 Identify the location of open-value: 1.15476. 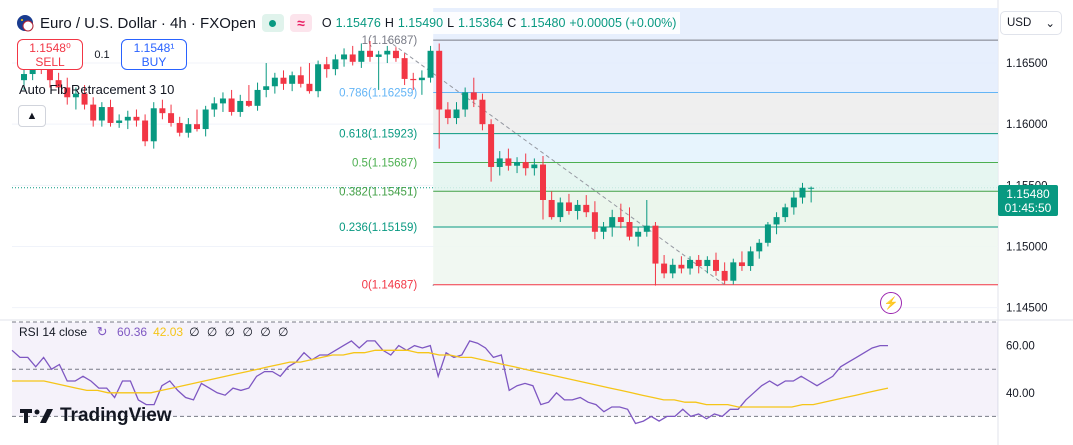
(358, 23).